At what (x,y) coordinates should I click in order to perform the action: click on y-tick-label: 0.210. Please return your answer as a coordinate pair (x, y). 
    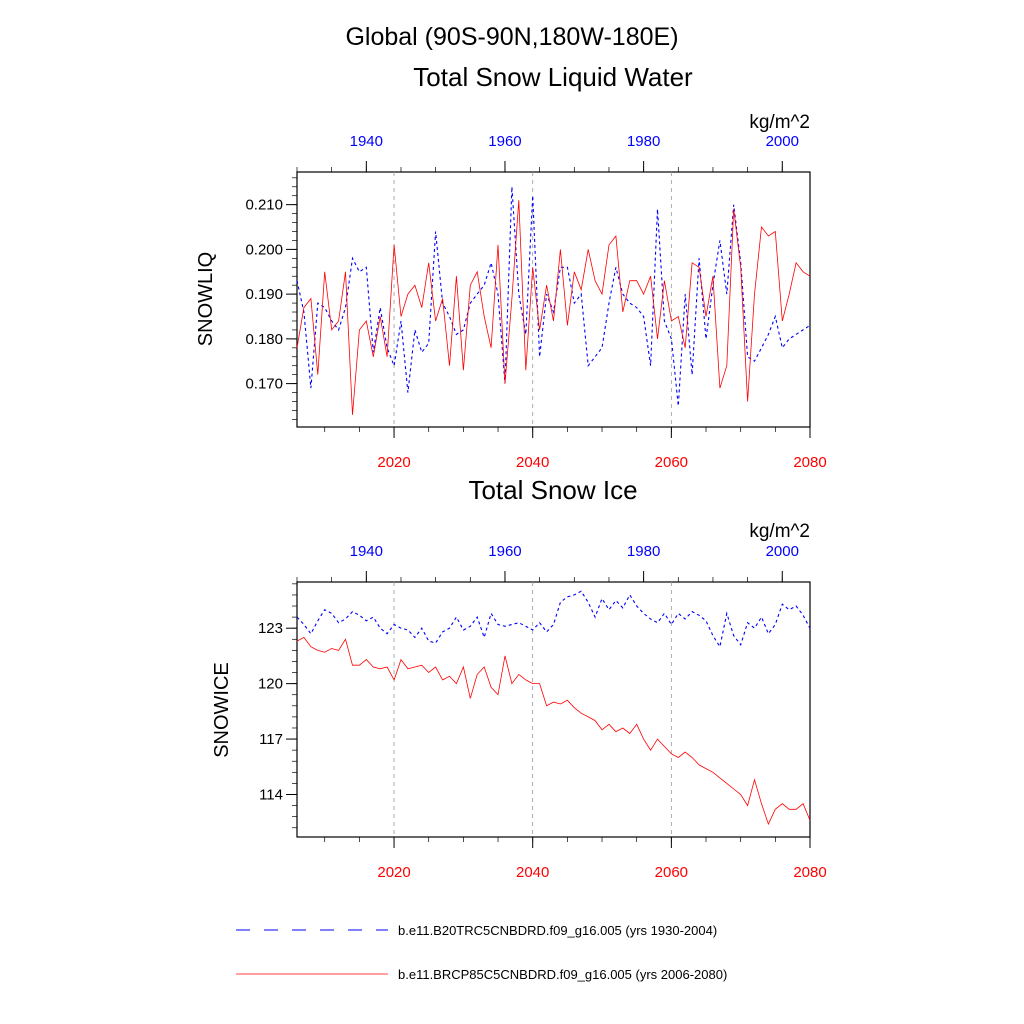
    Looking at the image, I should click on (264, 205).